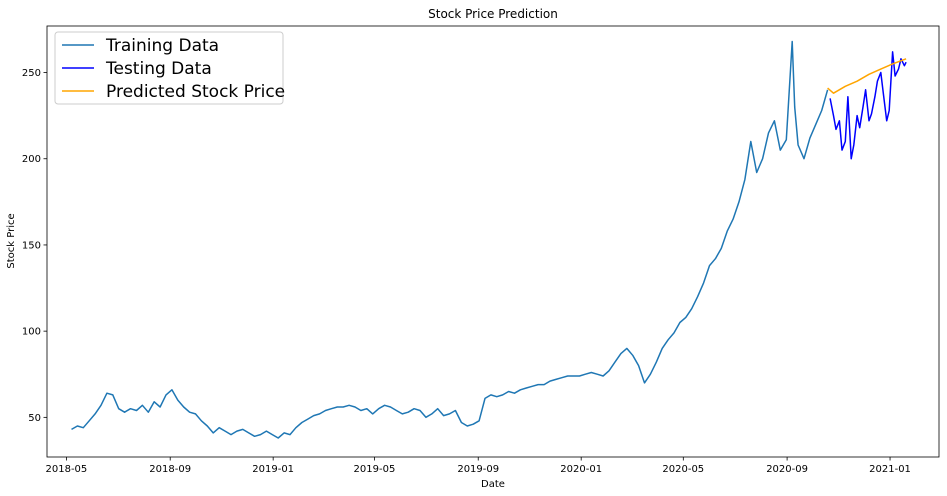 This screenshot has height=496, width=947. I want to click on legend-box, so click(169, 68).